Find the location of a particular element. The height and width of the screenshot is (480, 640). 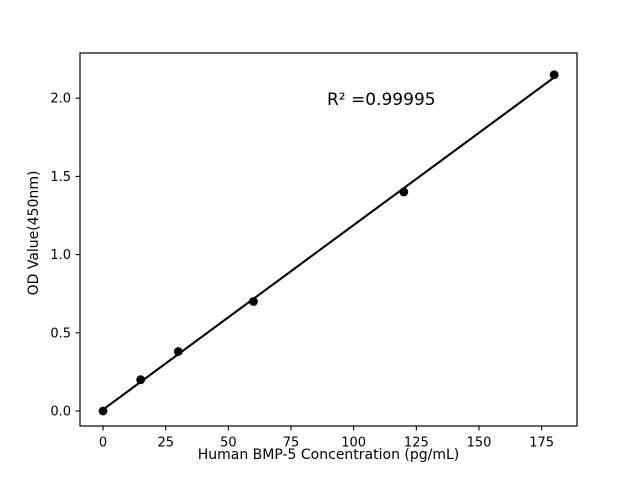

x-tick-label: 0 is located at coordinates (103, 443).